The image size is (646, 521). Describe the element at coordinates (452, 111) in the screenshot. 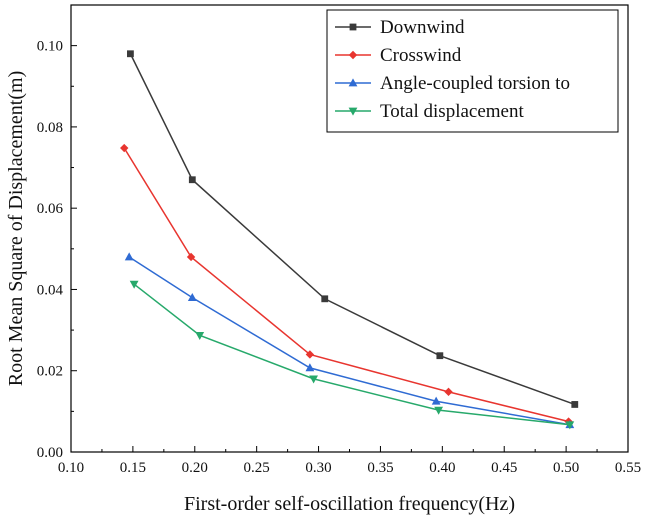

I see `legend-label: Total displacement` at that location.